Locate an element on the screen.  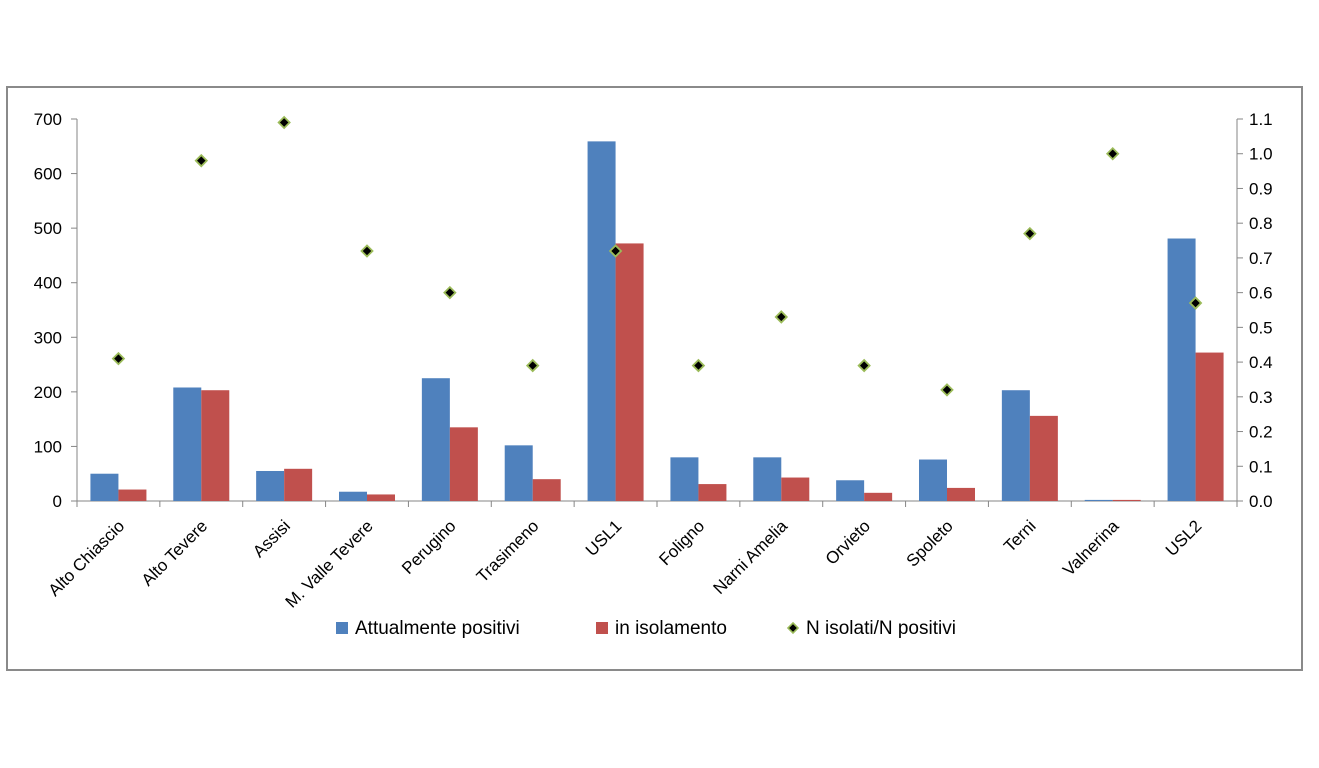
x-tick-label: Perugino is located at coordinates (429, 547).